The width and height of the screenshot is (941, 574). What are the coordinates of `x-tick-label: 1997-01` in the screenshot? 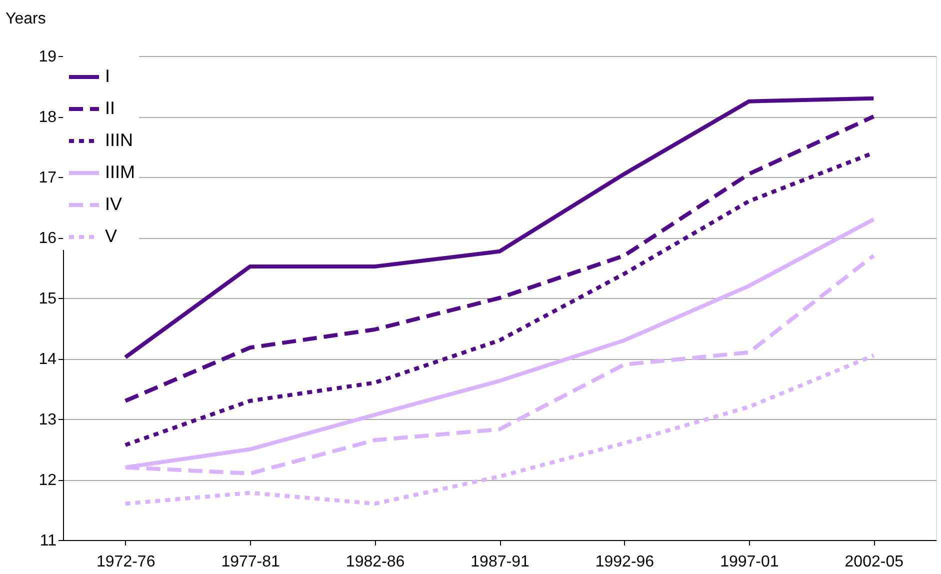 It's located at (749, 562).